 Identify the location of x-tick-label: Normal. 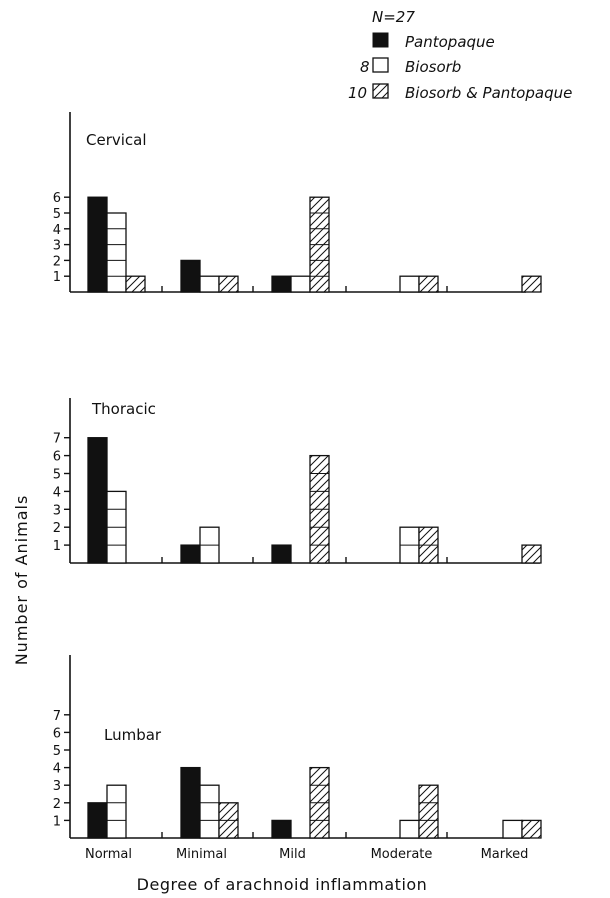
(108, 854).